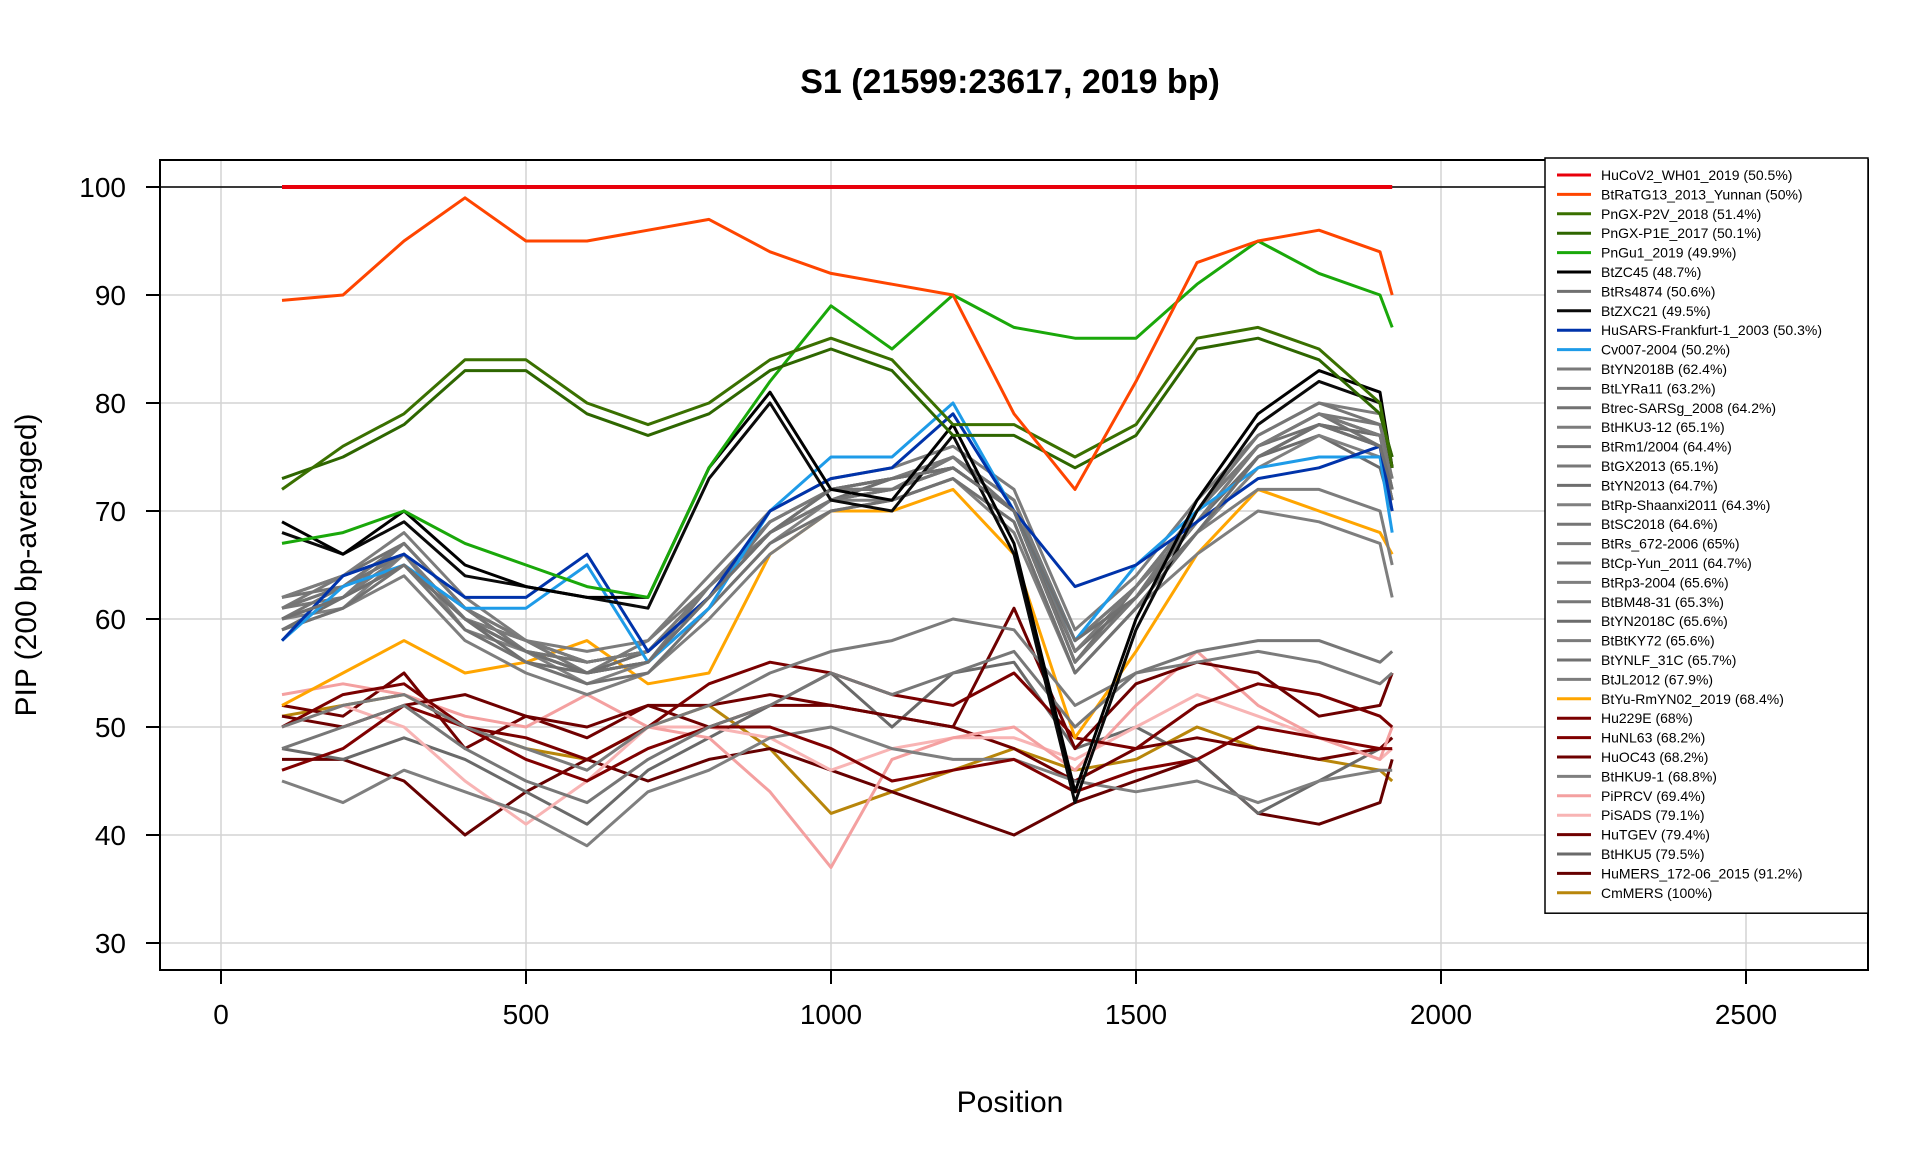  I want to click on legend-entry: BtRs_672-2006 (65%), so click(1670, 544).